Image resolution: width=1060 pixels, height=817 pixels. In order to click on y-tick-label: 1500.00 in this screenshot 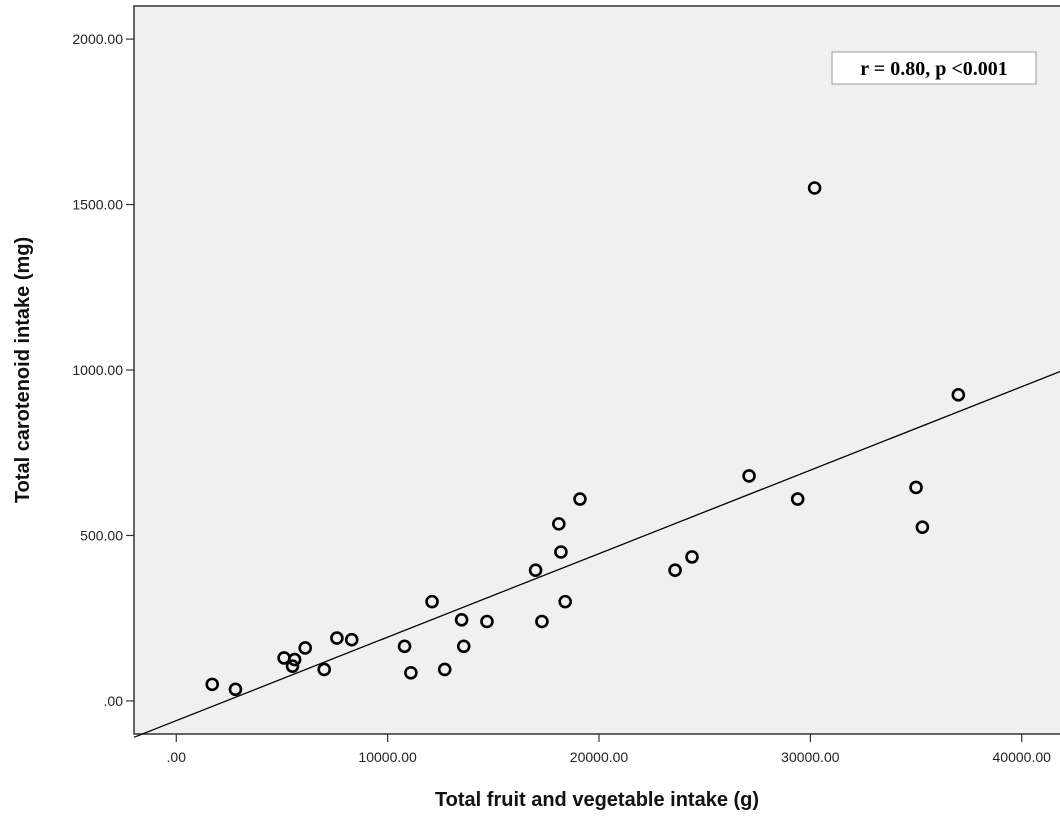, I will do `click(97, 205)`.